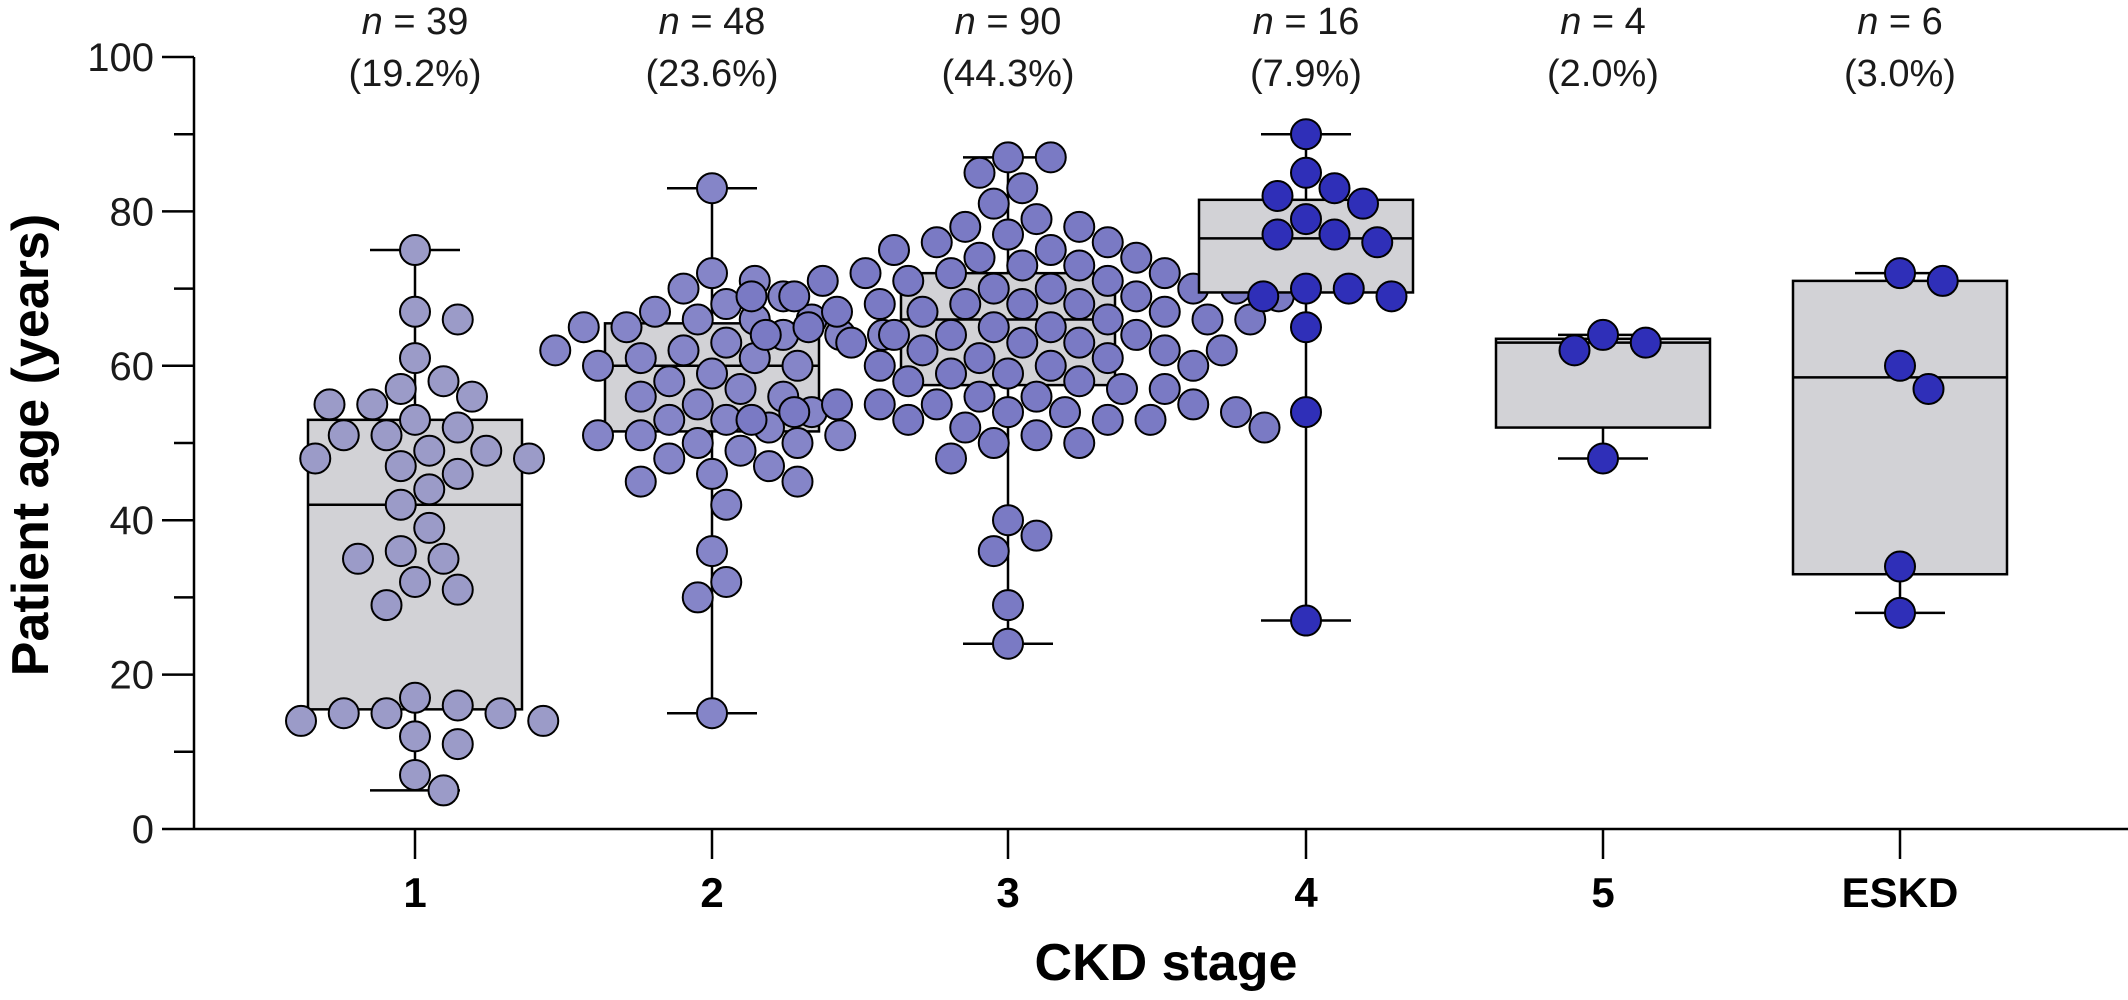 Image resolution: width=2128 pixels, height=1000 pixels. I want to click on n-count-label: n = 90, so click(1008, 22).